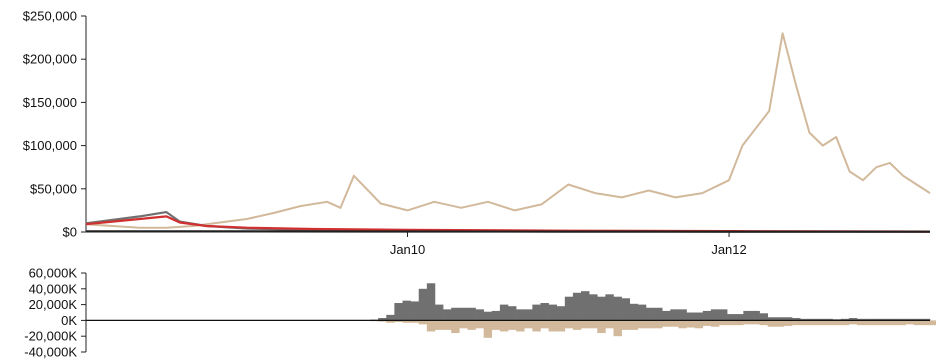  I want to click on price-x-tick-label: Jan10, so click(407, 249).